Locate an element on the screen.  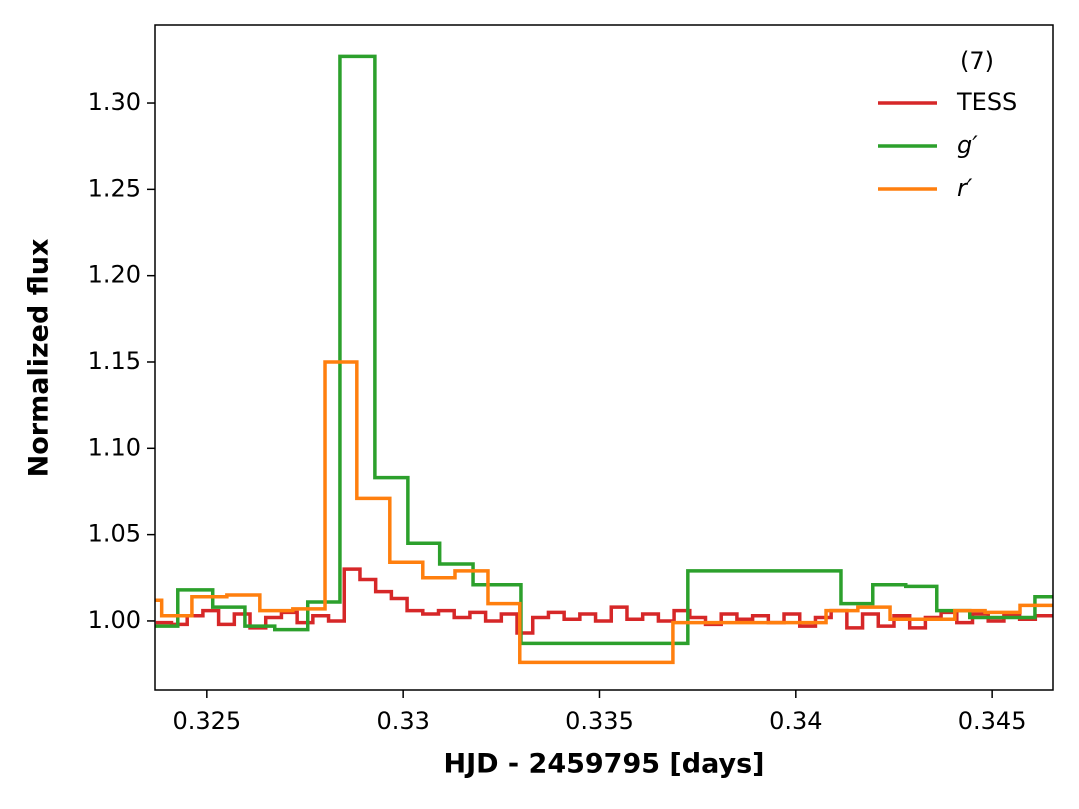
x-tick-label: 0.335 is located at coordinates (599, 721).